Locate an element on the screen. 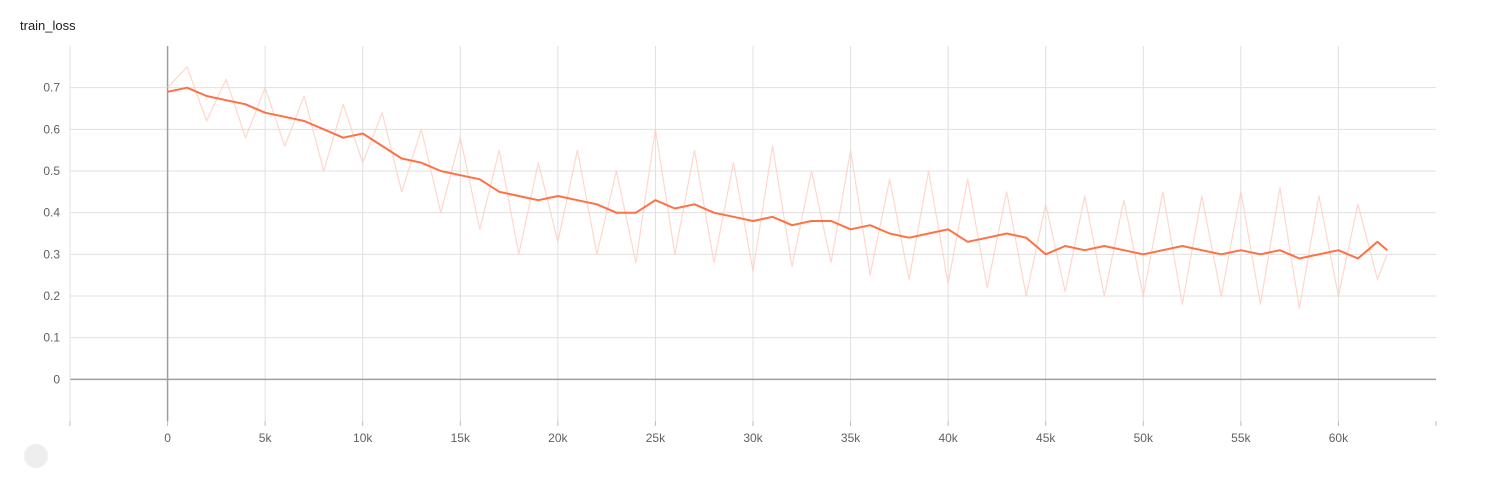 The height and width of the screenshot is (491, 1490). y-tick-label: 0.4 is located at coordinates (51, 213).